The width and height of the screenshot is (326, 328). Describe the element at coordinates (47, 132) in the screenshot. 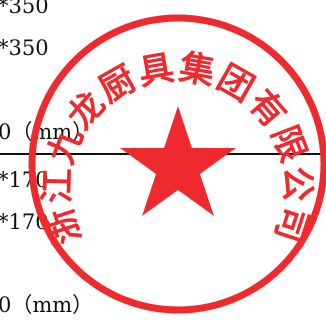

I see `dimension-line-3: 0（mm）` at that location.